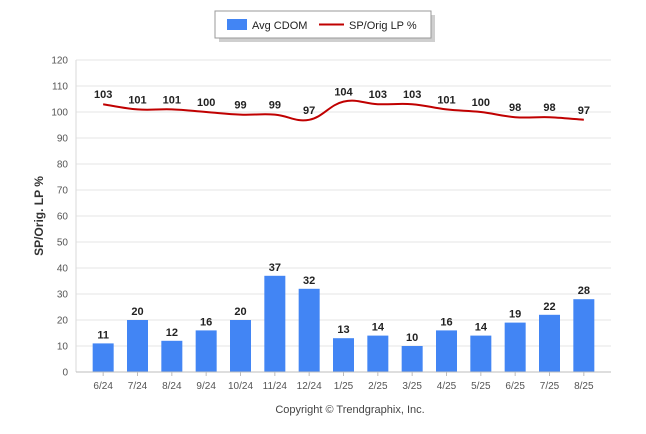 The image size is (646, 434). I want to click on x-tick-label: 10/24, so click(240, 386).